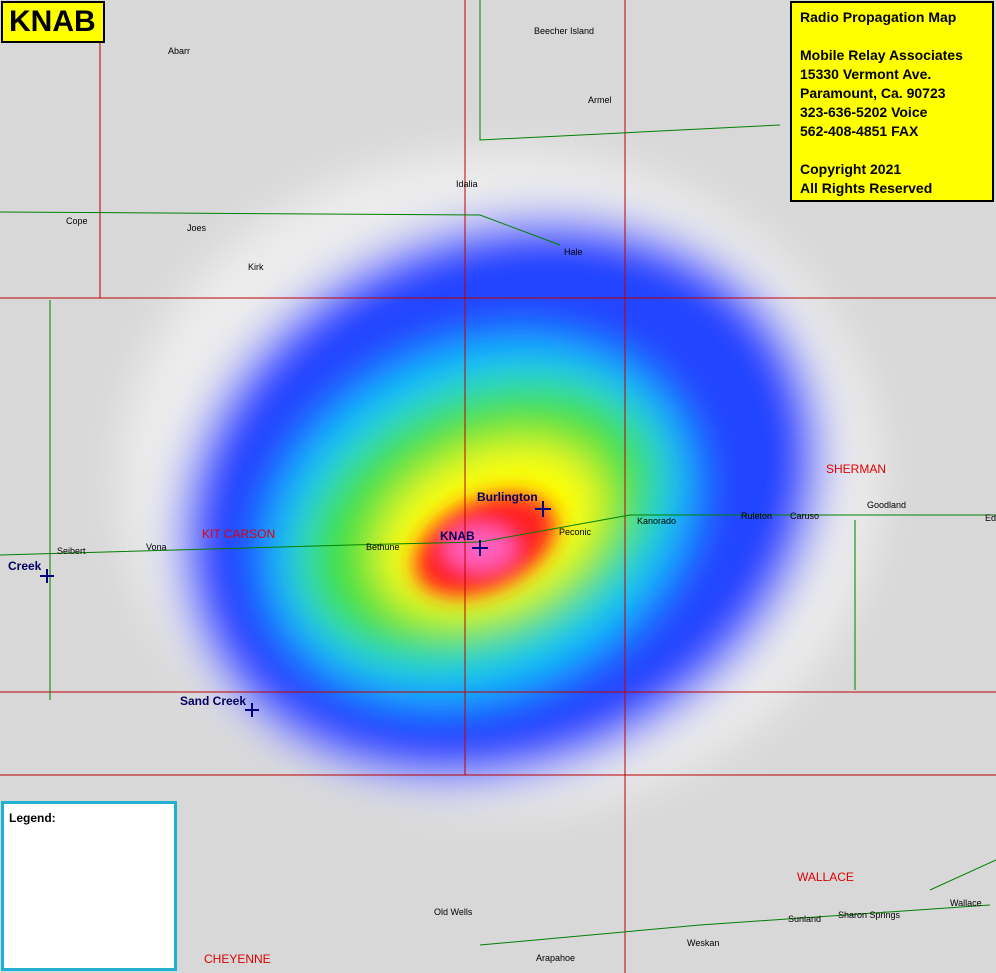 The height and width of the screenshot is (973, 996). Describe the element at coordinates (825, 877) in the screenshot. I see `county-label: WALLACE` at that location.